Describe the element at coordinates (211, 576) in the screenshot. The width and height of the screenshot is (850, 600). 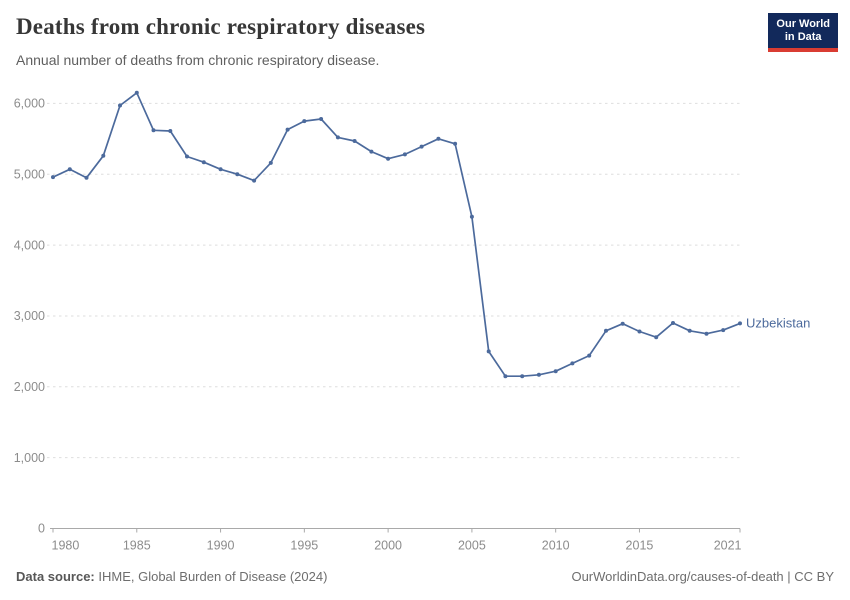
I see `data-source-text: IHME, Global Burden of Disease (2024)` at that location.